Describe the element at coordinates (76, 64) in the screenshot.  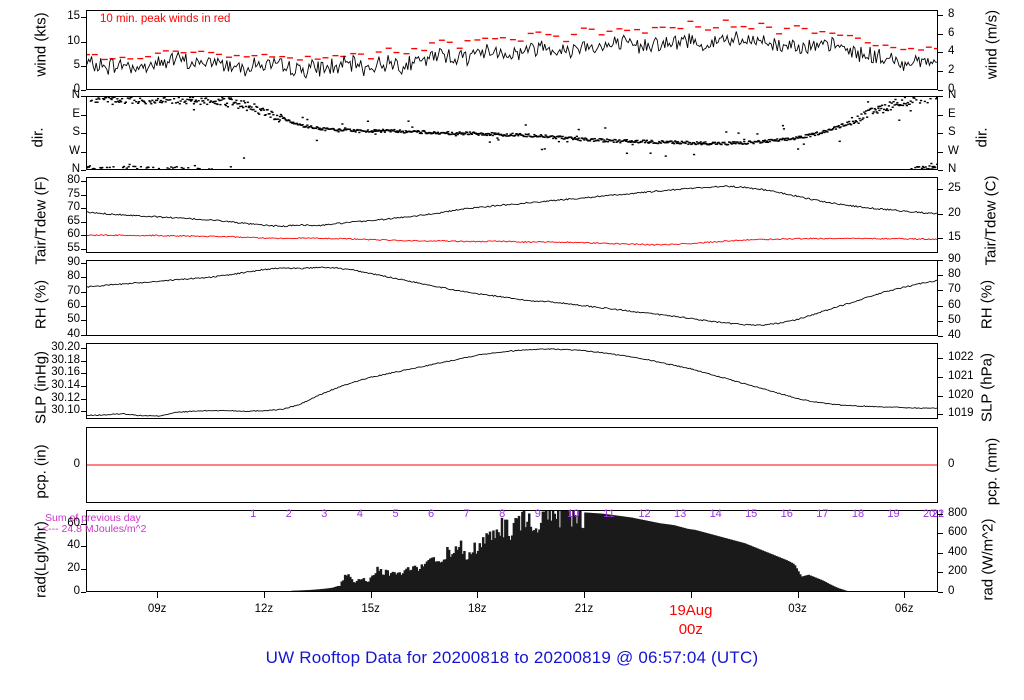
I see `axis-tick: 5` at that location.